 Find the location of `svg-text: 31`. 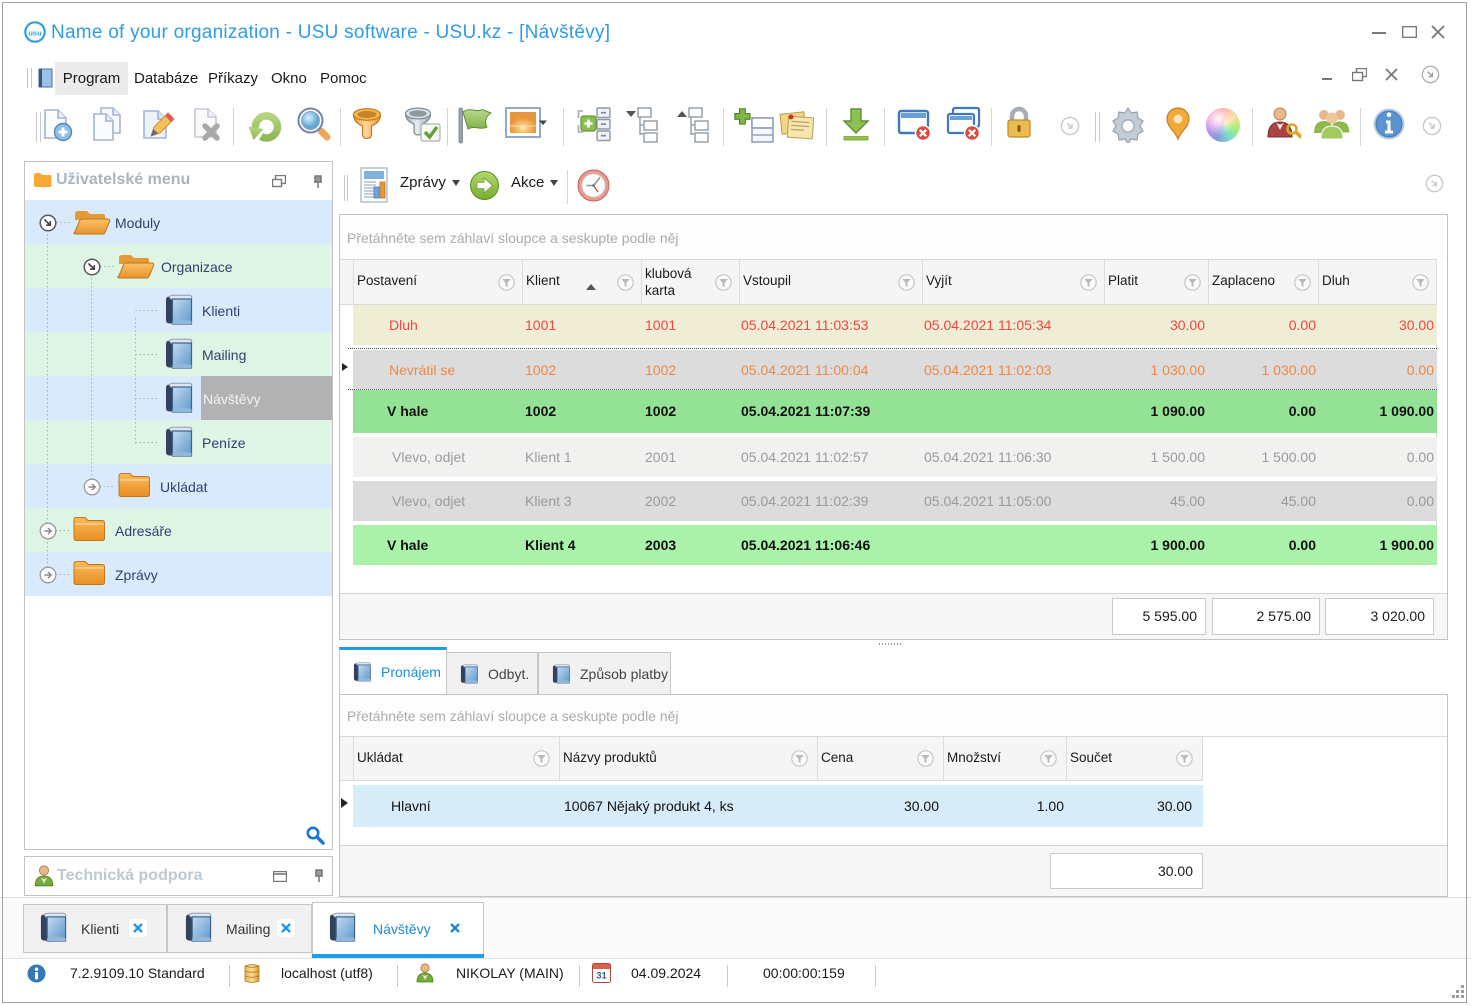

svg-text: 31 is located at coordinates (601, 976).